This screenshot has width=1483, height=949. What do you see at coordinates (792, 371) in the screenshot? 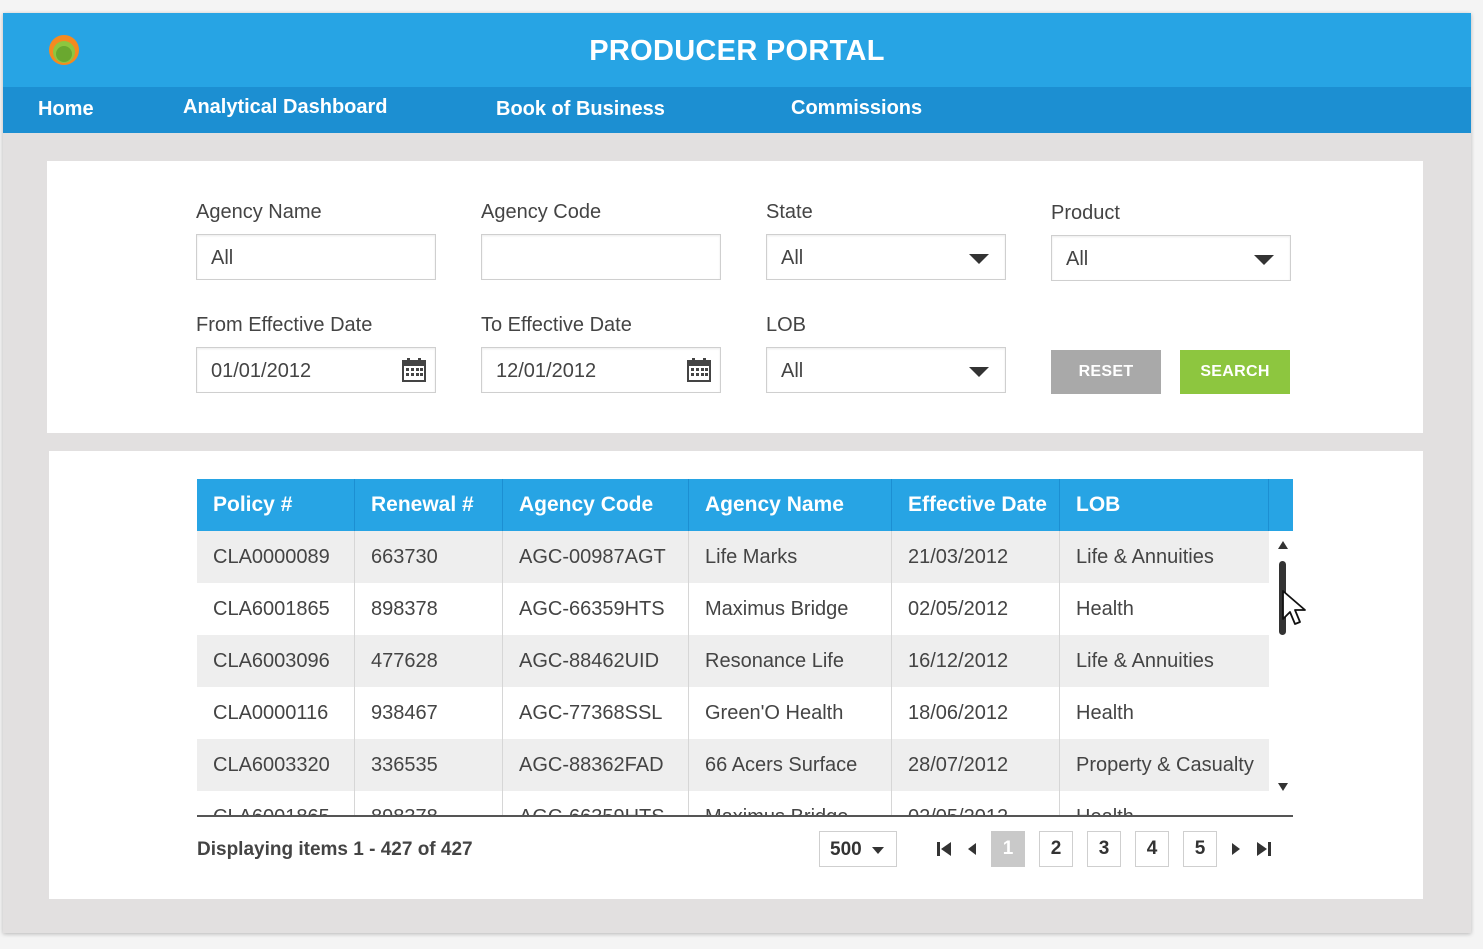
I see `lob-value: All` at bounding box center [792, 371].